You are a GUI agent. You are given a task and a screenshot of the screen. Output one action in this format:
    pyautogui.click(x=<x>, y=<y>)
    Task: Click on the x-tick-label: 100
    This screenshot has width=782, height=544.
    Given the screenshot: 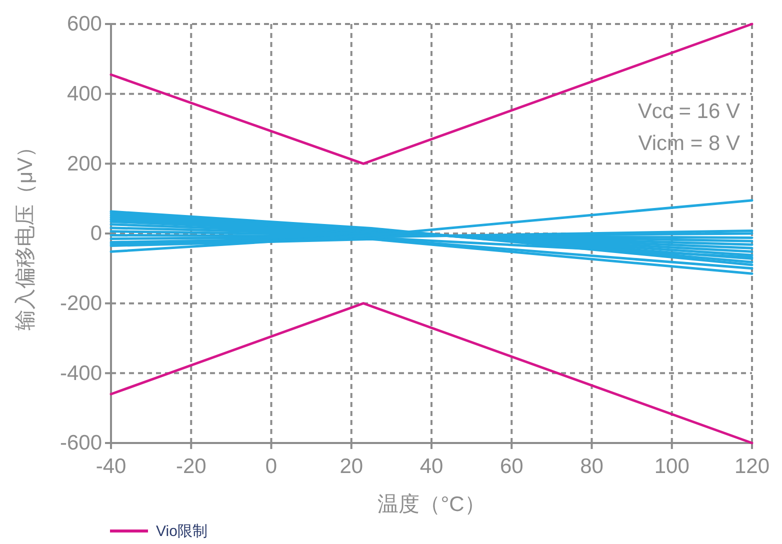 What is the action you would take?
    pyautogui.click(x=672, y=466)
    